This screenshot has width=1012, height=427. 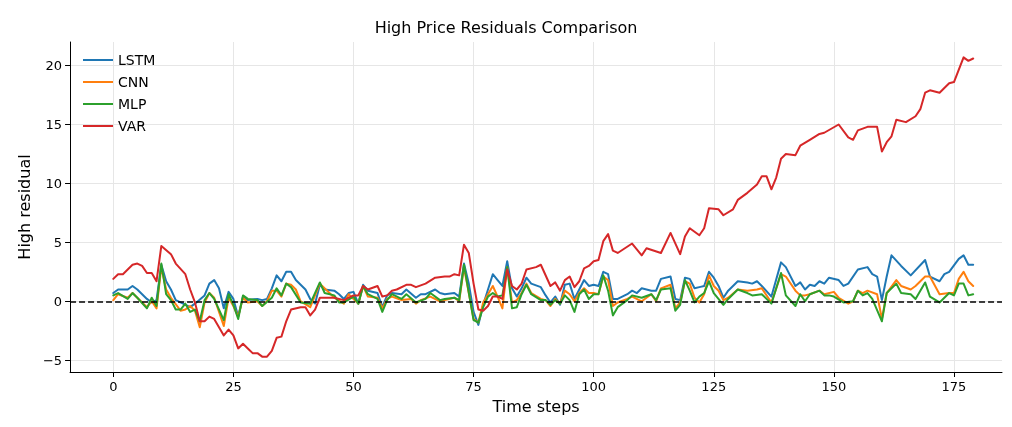 What do you see at coordinates (834, 386) in the screenshot?
I see `x-tick-label: 150` at bounding box center [834, 386].